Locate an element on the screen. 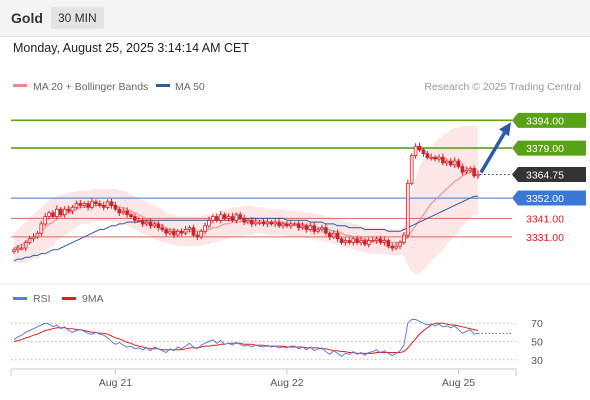 This screenshot has width=590, height=400. legend-ma20-swatch is located at coordinates (20, 85).